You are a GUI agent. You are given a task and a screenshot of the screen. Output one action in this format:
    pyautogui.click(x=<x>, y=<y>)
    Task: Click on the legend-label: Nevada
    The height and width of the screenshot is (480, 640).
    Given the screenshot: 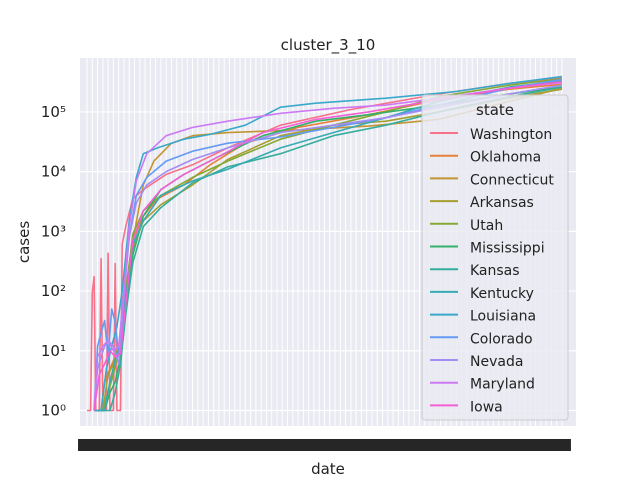 What is the action you would take?
    pyautogui.click(x=496, y=362)
    